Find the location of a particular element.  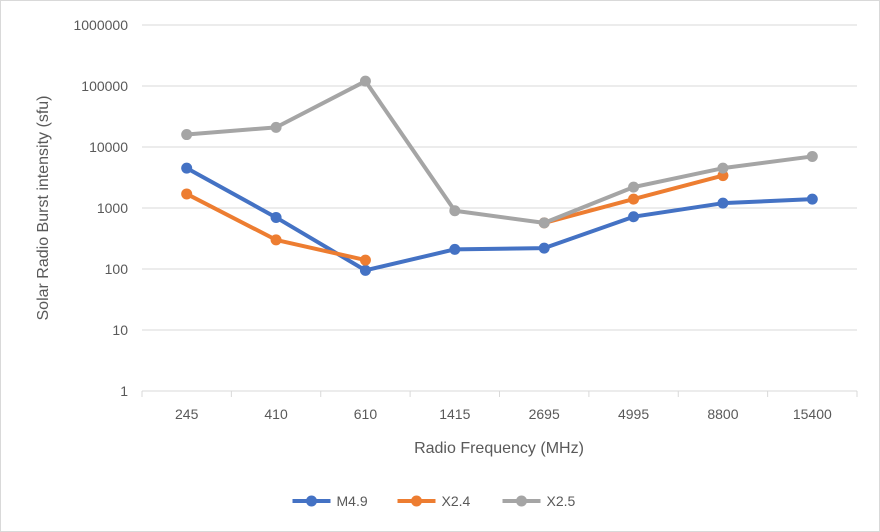

y-tick-label: 10000 is located at coordinates (108, 147).